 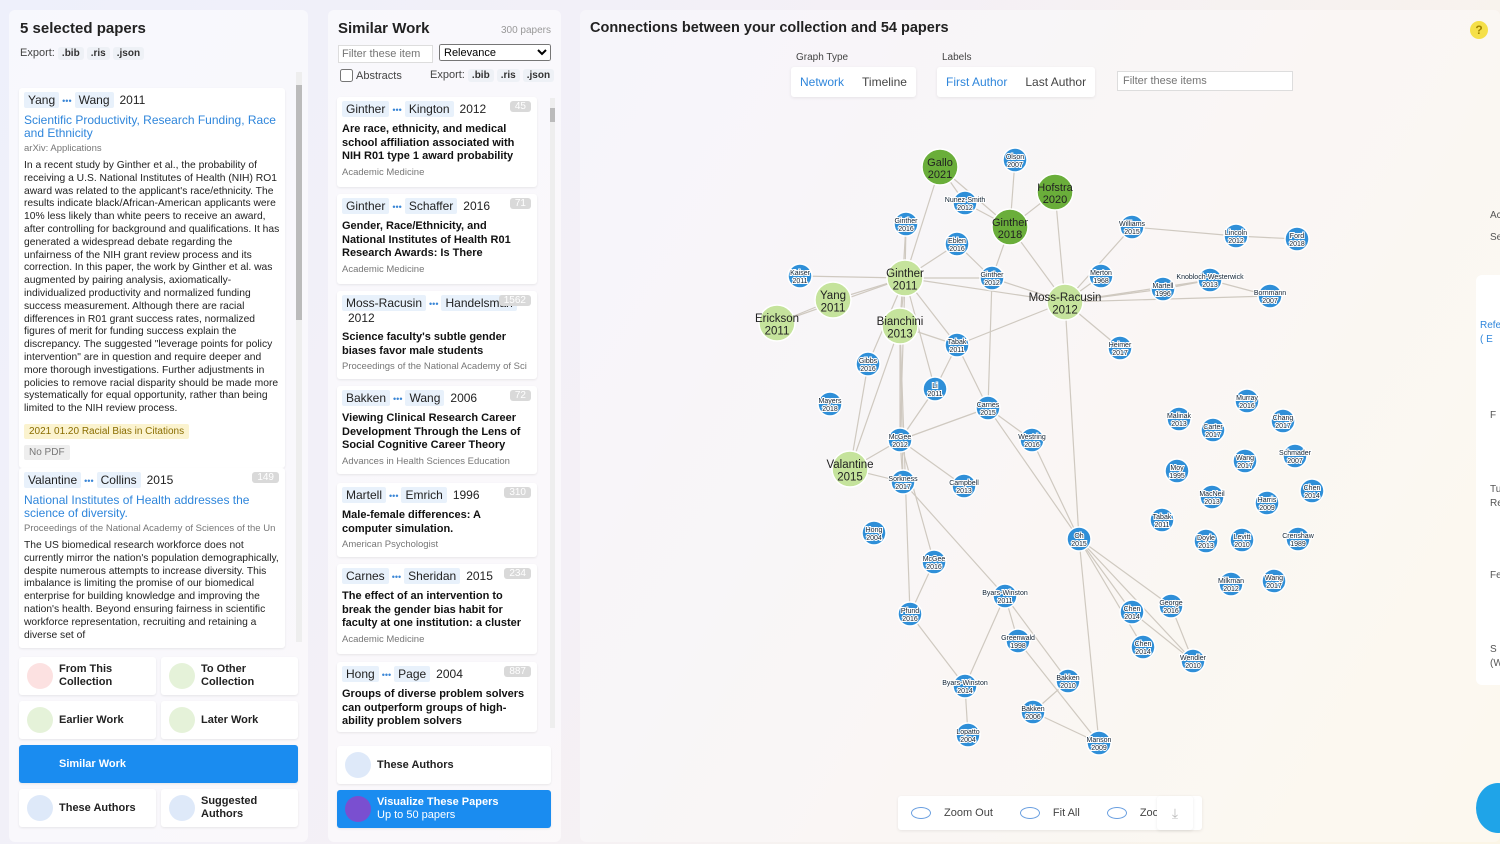 I want to click on author: Collins, so click(x=118, y=480).